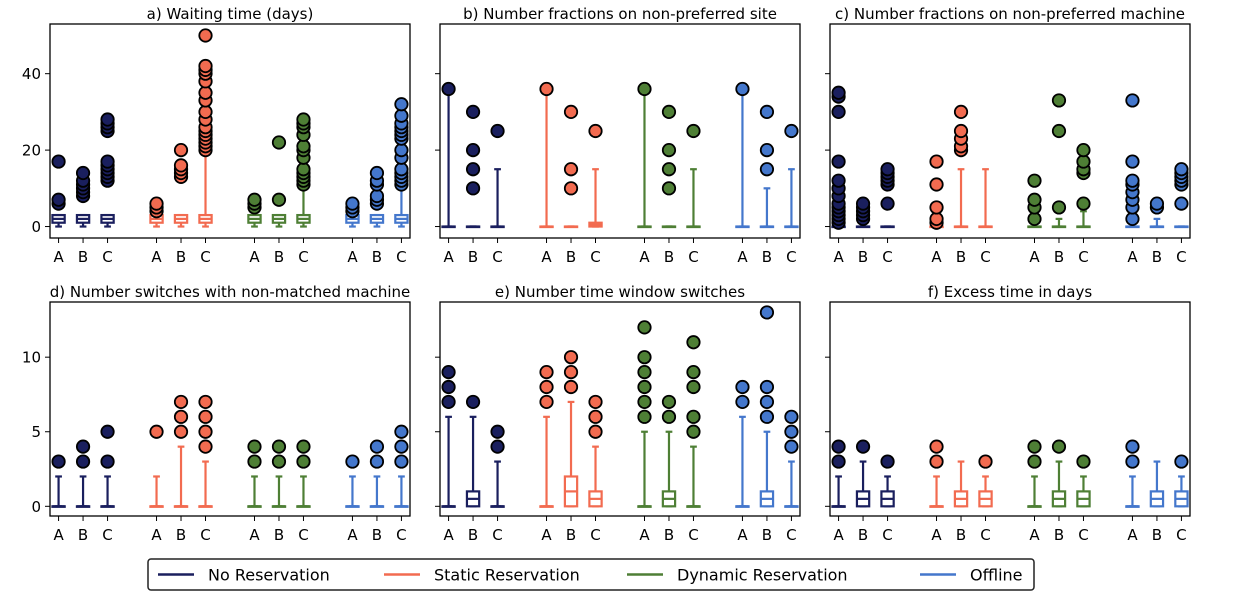 This screenshot has height=594, width=1233. I want to click on legend-entry: Static Reservation, so click(482, 575).